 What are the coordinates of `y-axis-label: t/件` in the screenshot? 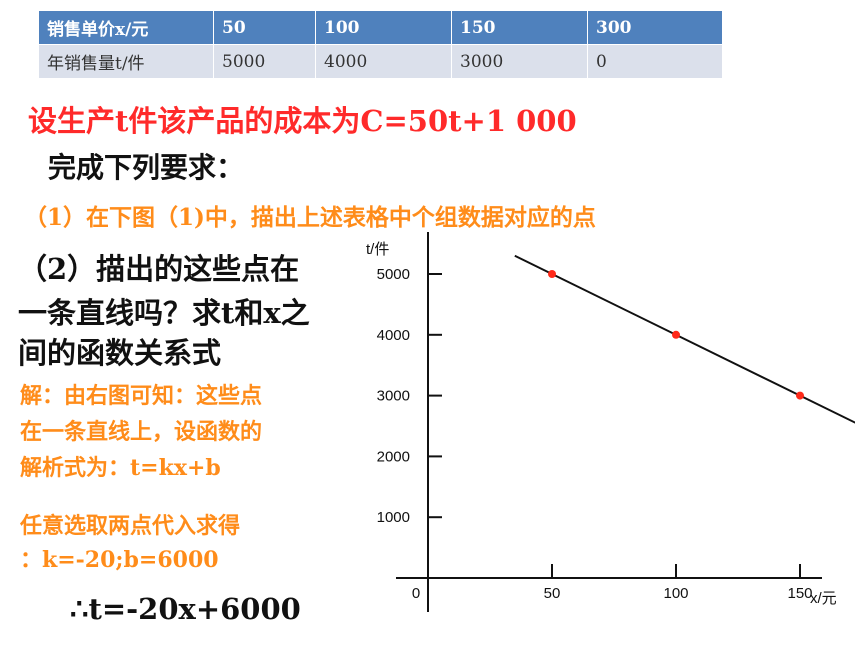 It's located at (377, 249).